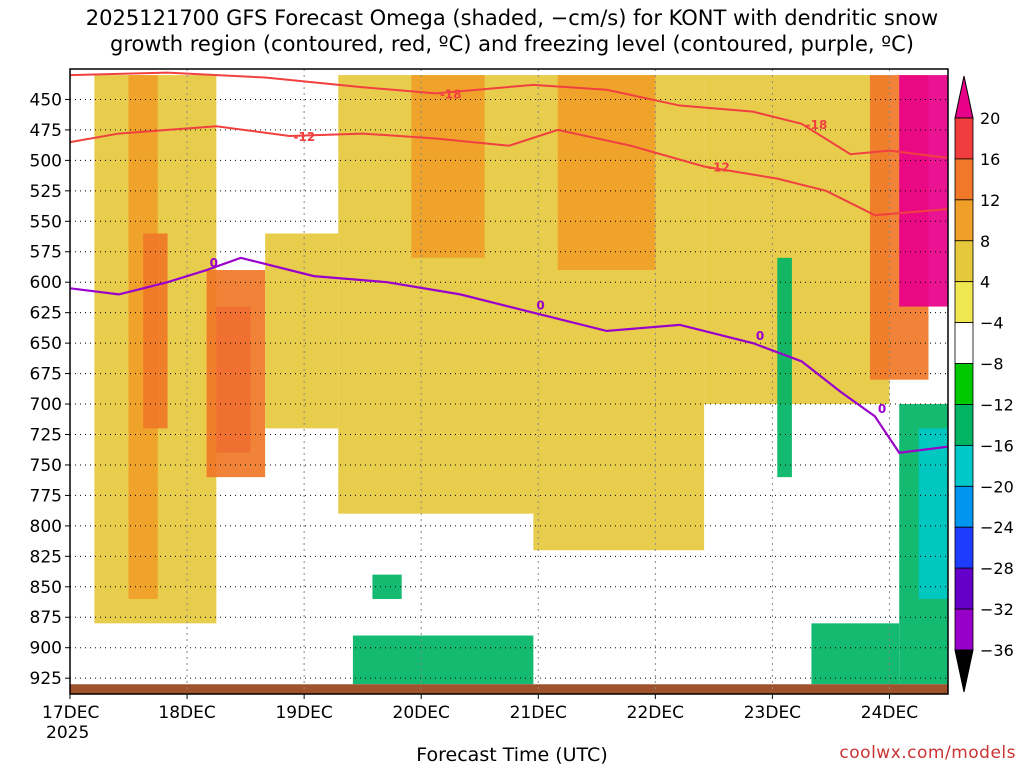  I want to click on source-credit: coolwx.com/models, so click(927, 753).